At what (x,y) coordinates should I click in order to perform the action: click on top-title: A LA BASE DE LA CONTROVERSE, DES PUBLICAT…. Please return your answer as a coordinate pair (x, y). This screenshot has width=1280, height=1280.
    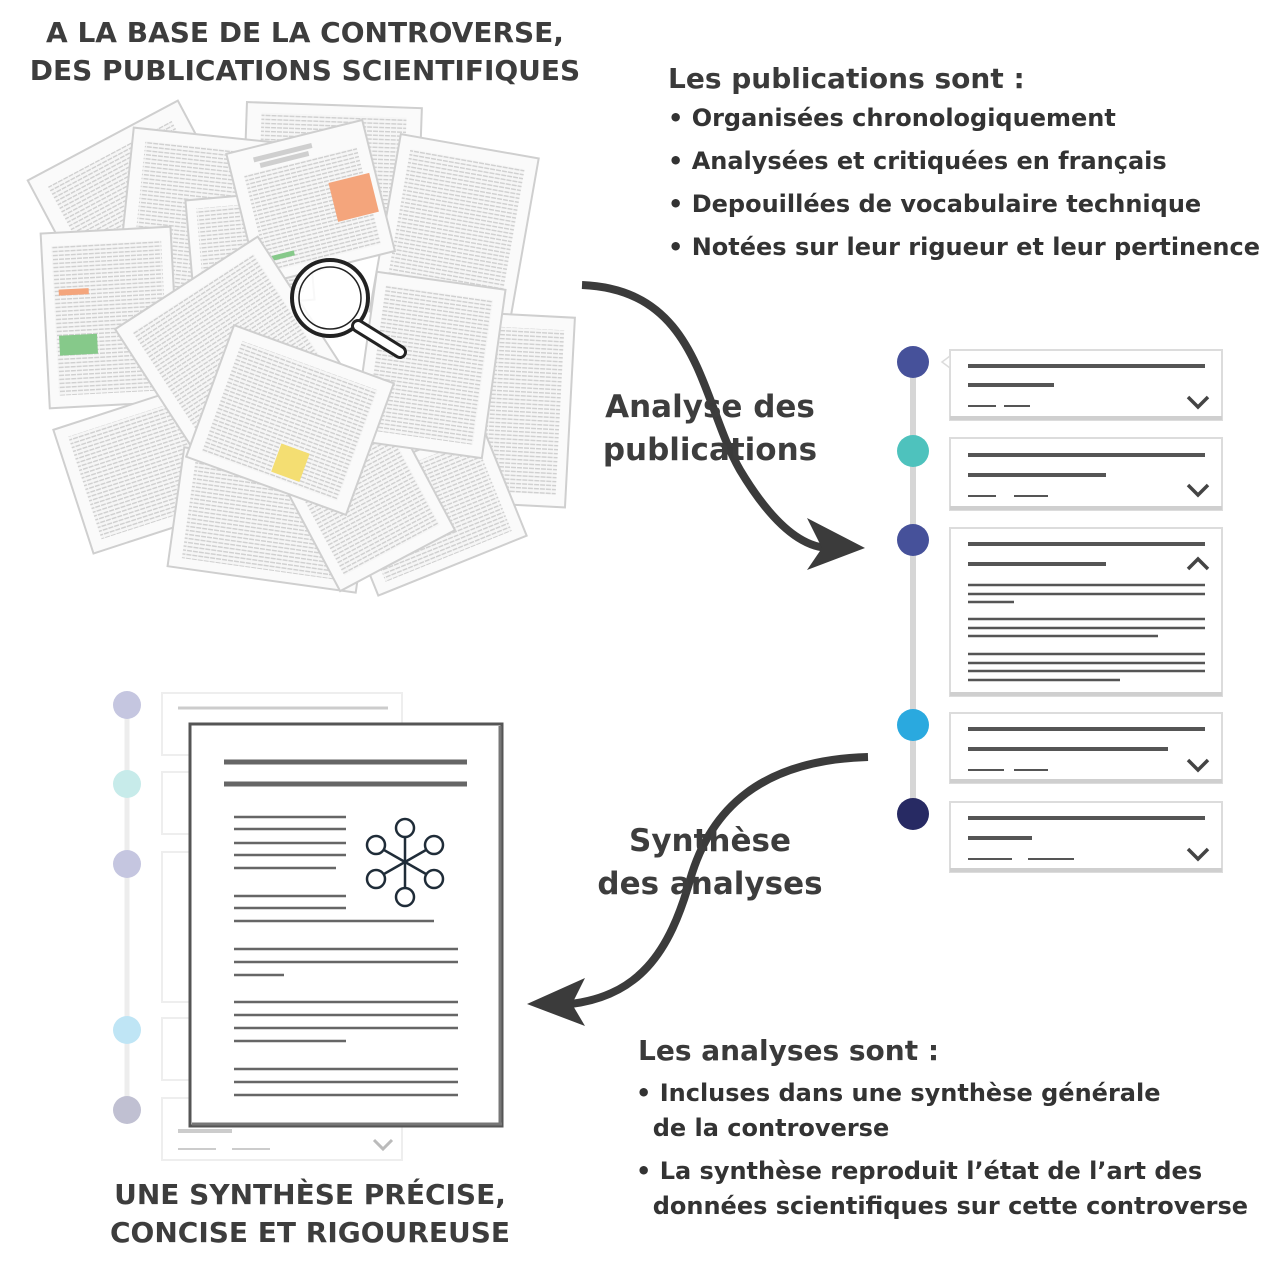
    Looking at the image, I should click on (305, 52).